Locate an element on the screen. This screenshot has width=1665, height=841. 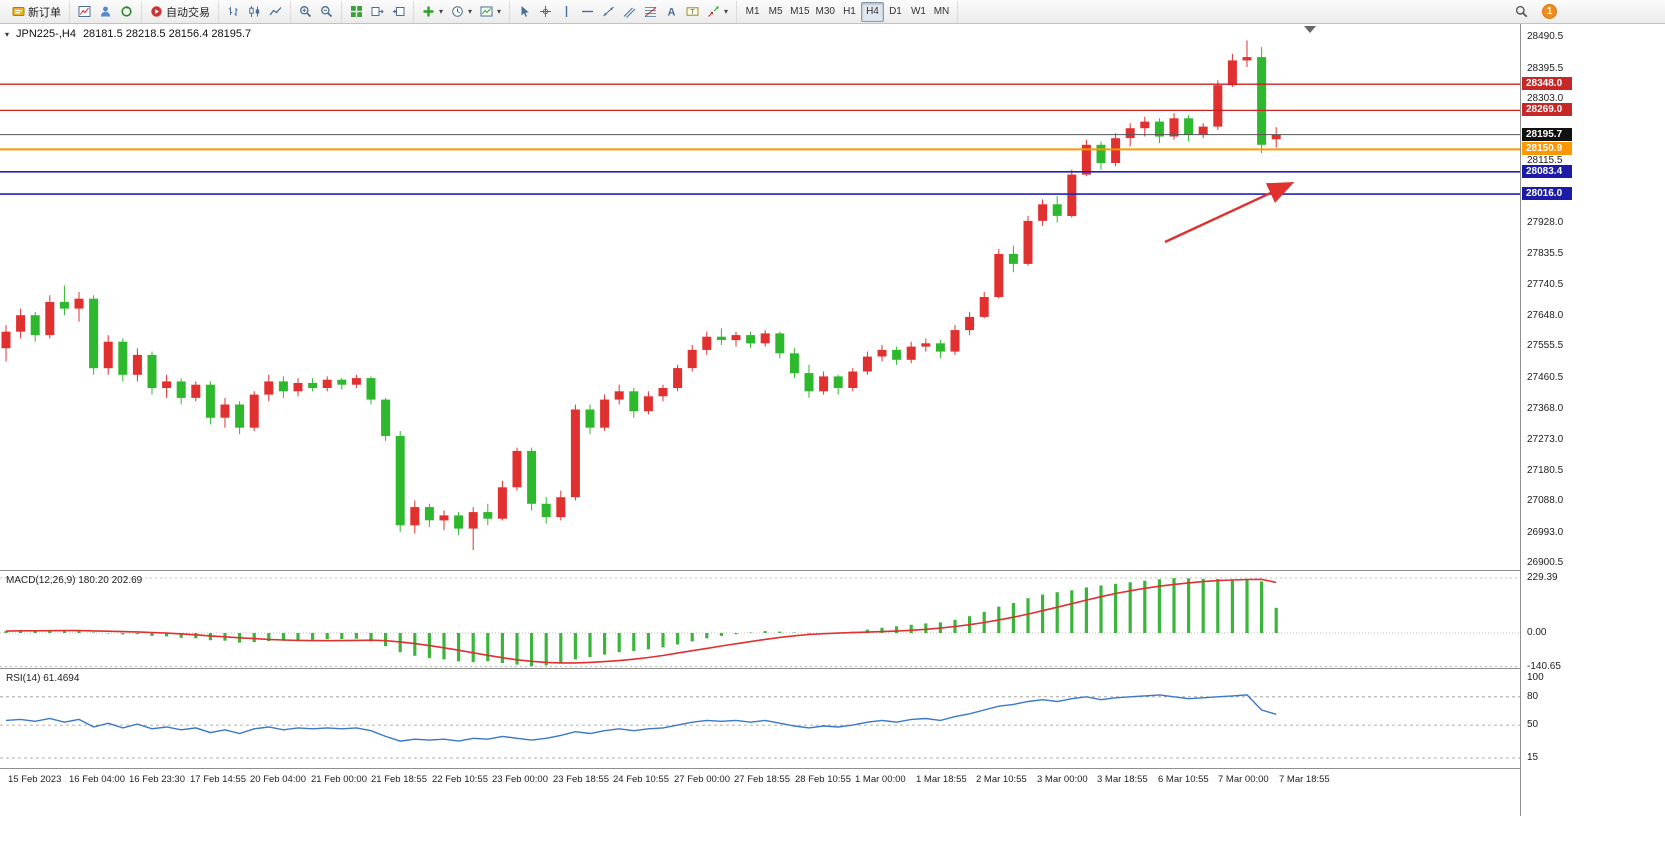
group-objects: A T ▾ is located at coordinates (624, 11).